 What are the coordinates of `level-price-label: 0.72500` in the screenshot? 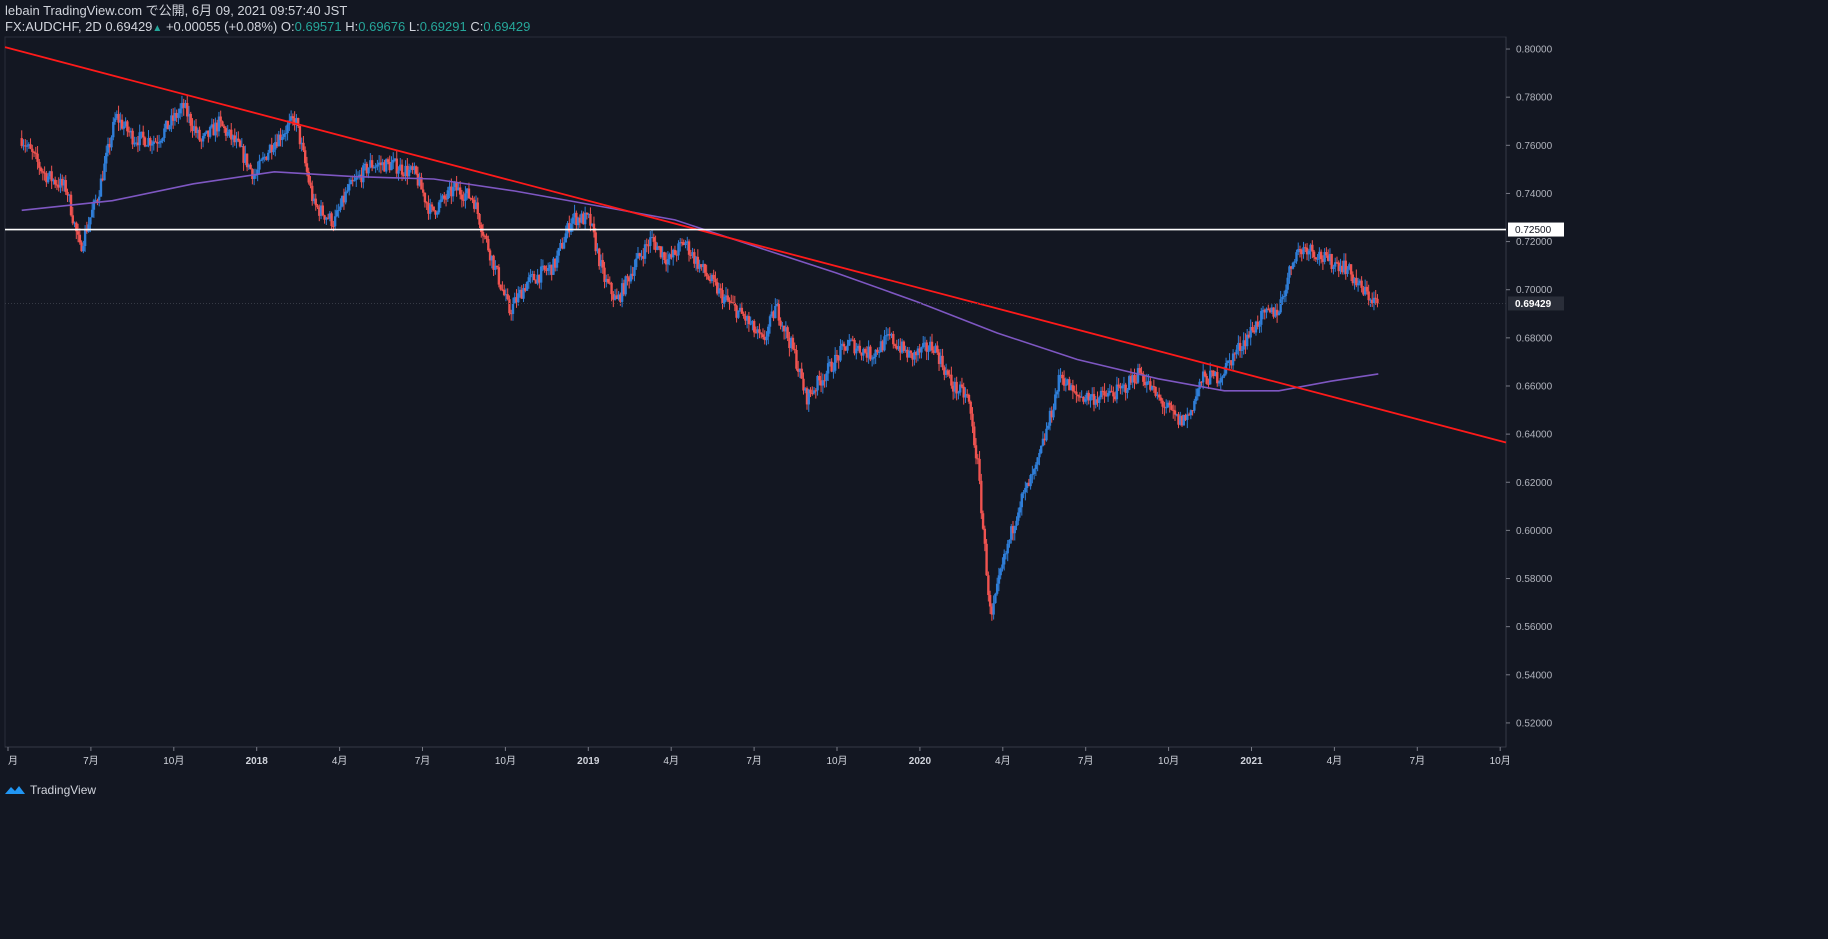 It's located at (1533, 230).